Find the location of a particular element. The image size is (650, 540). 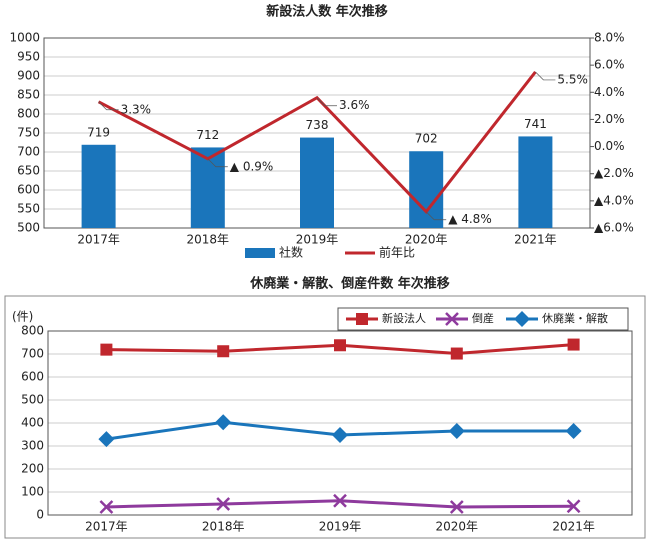

bar-label: 702 is located at coordinates (426, 139).